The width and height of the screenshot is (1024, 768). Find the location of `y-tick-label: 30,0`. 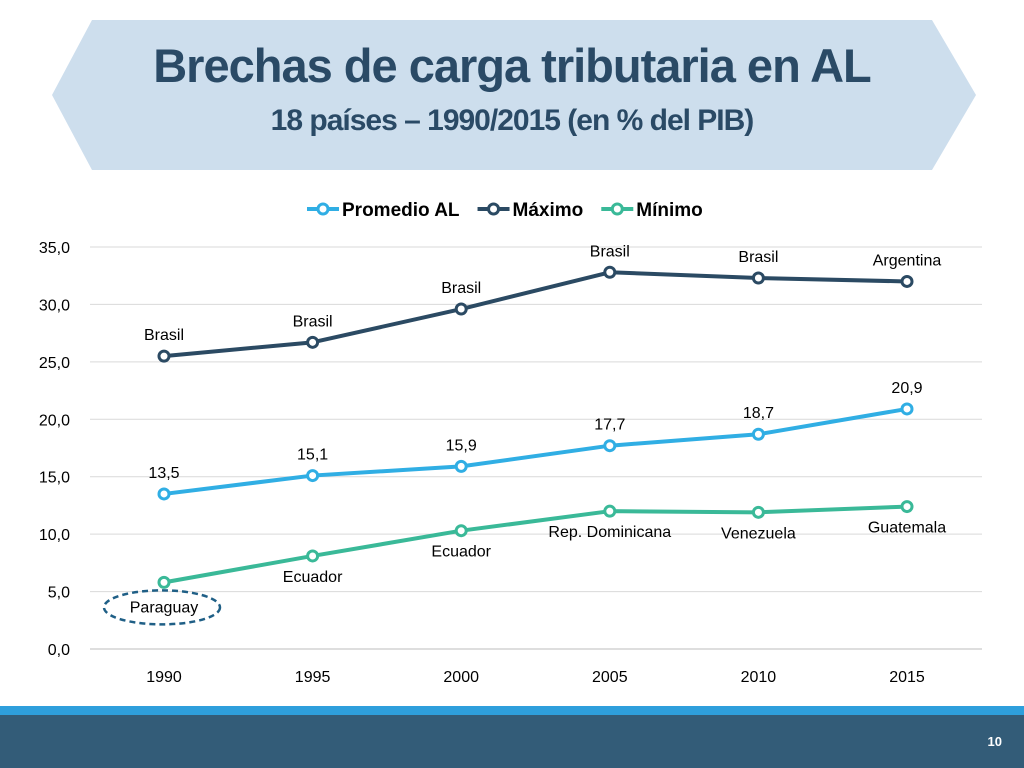

y-tick-label: 30,0 is located at coordinates (54, 305).